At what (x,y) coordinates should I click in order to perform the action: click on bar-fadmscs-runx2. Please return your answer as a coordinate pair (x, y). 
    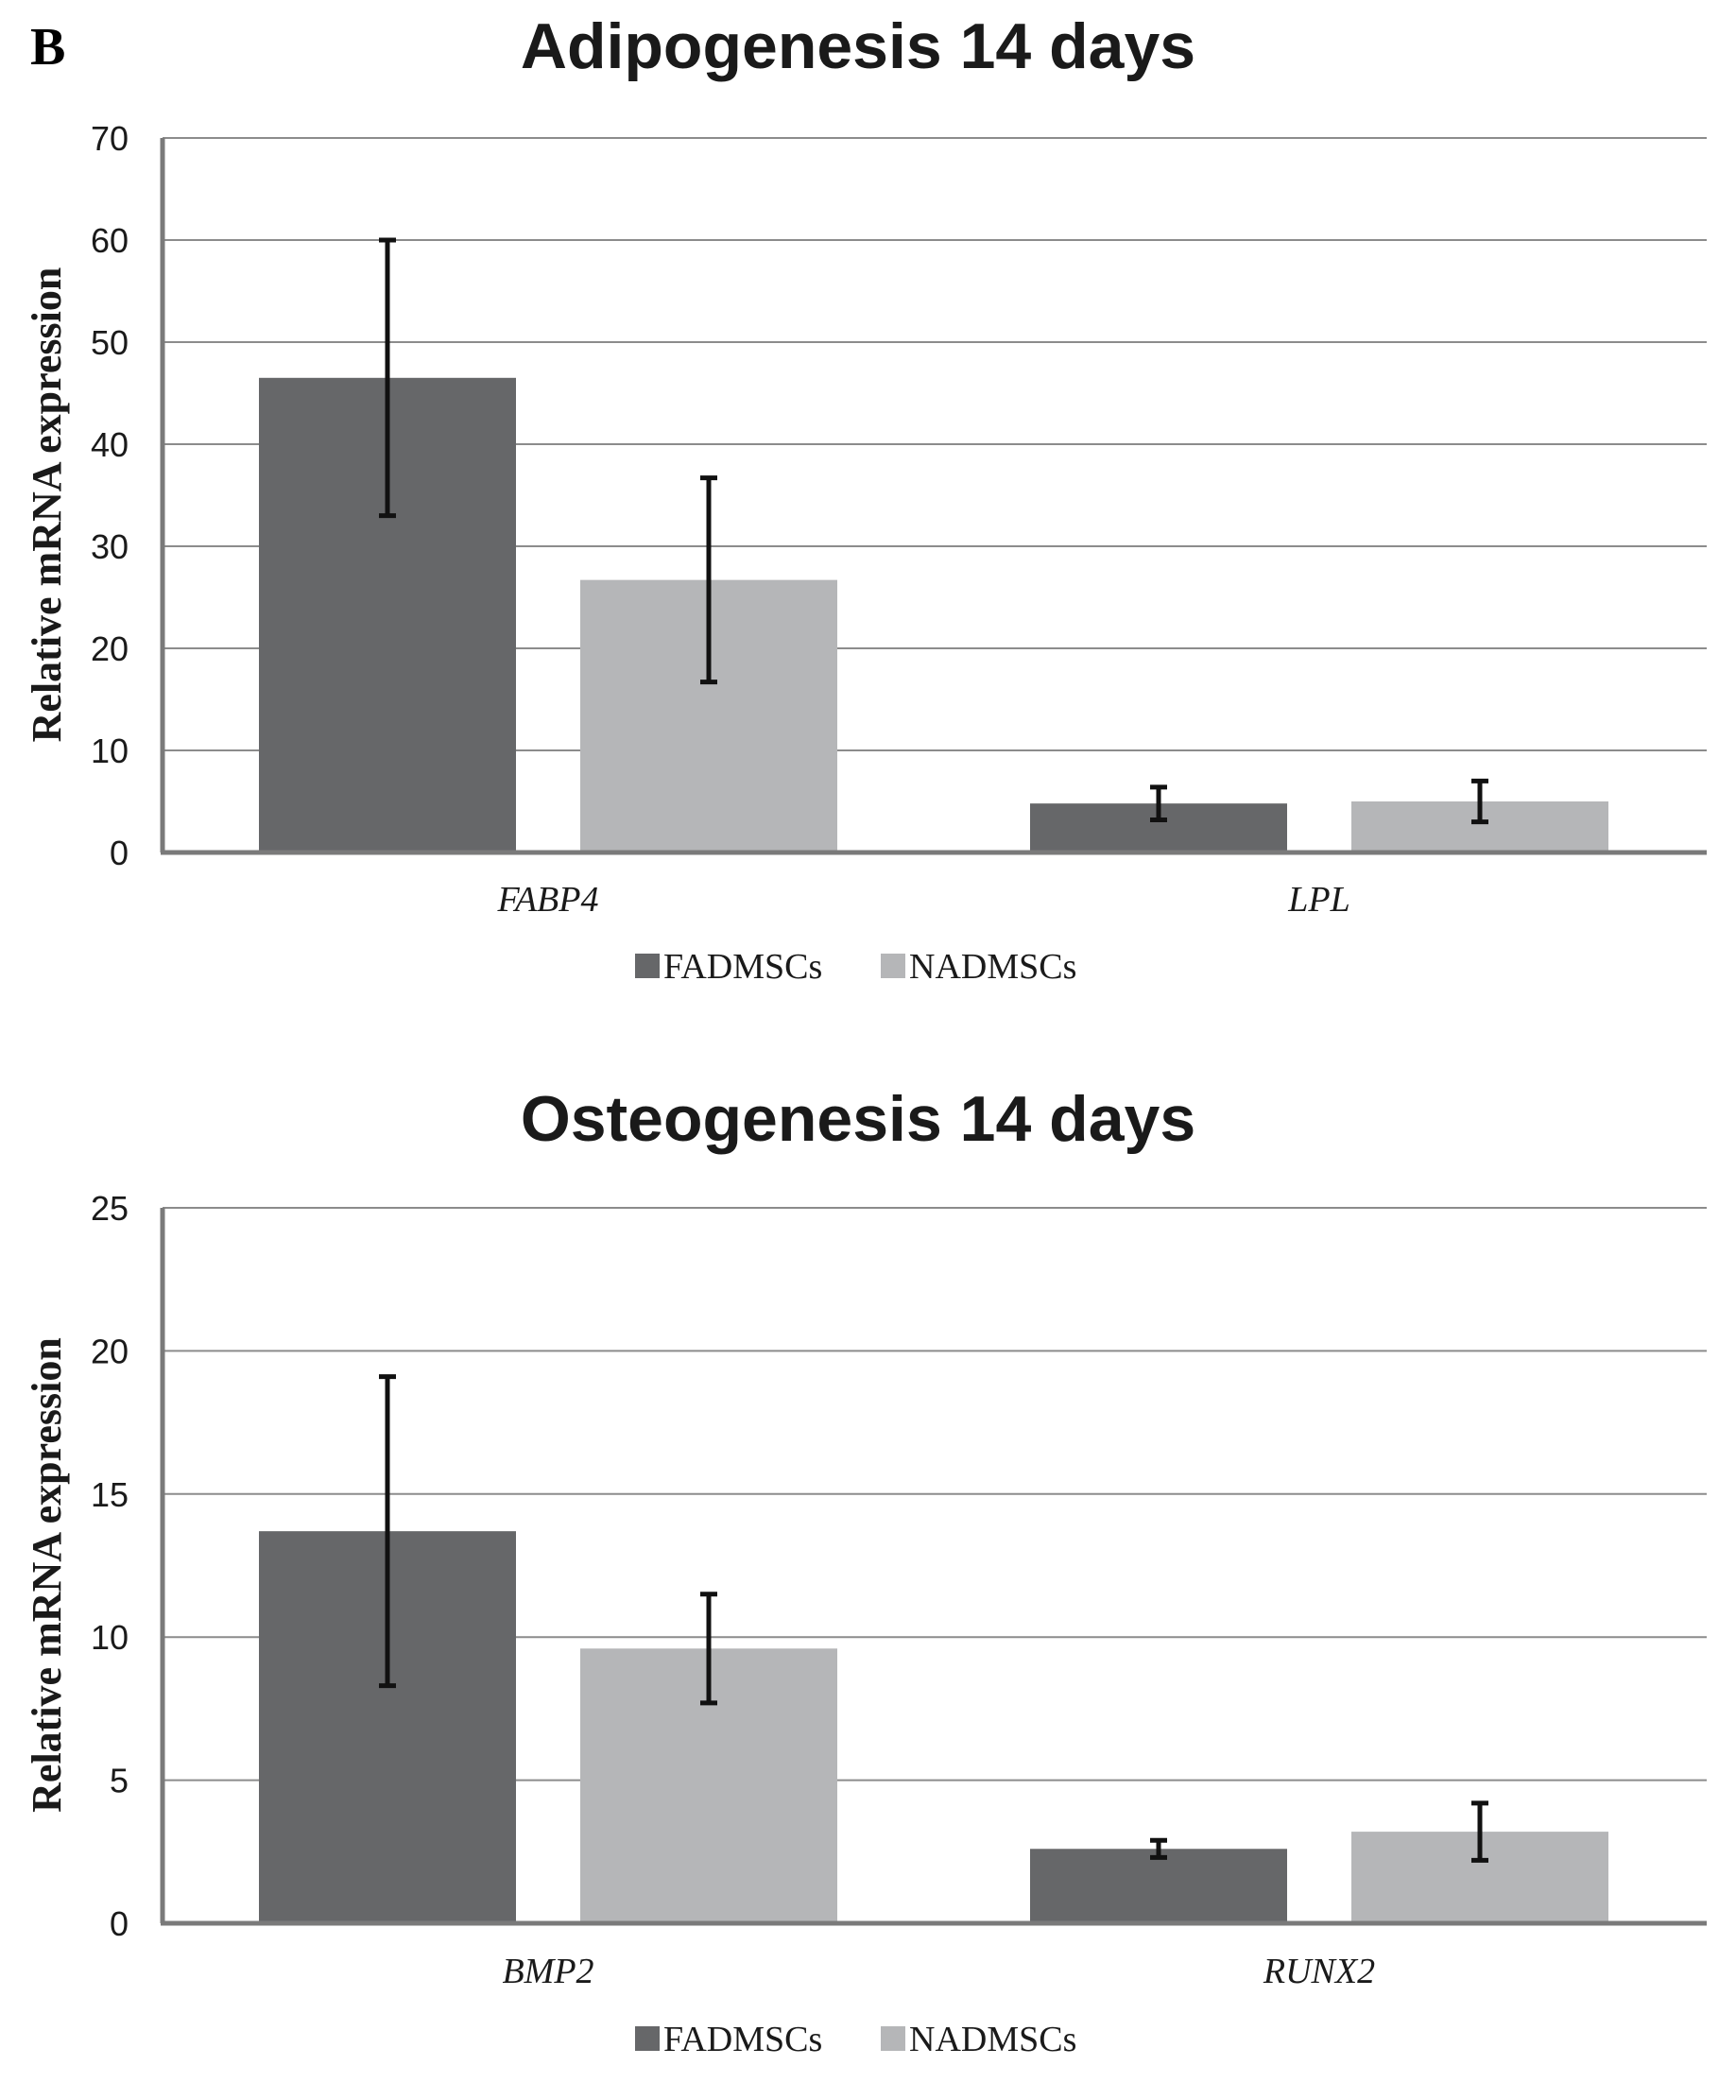
    Looking at the image, I should click on (1158, 1886).